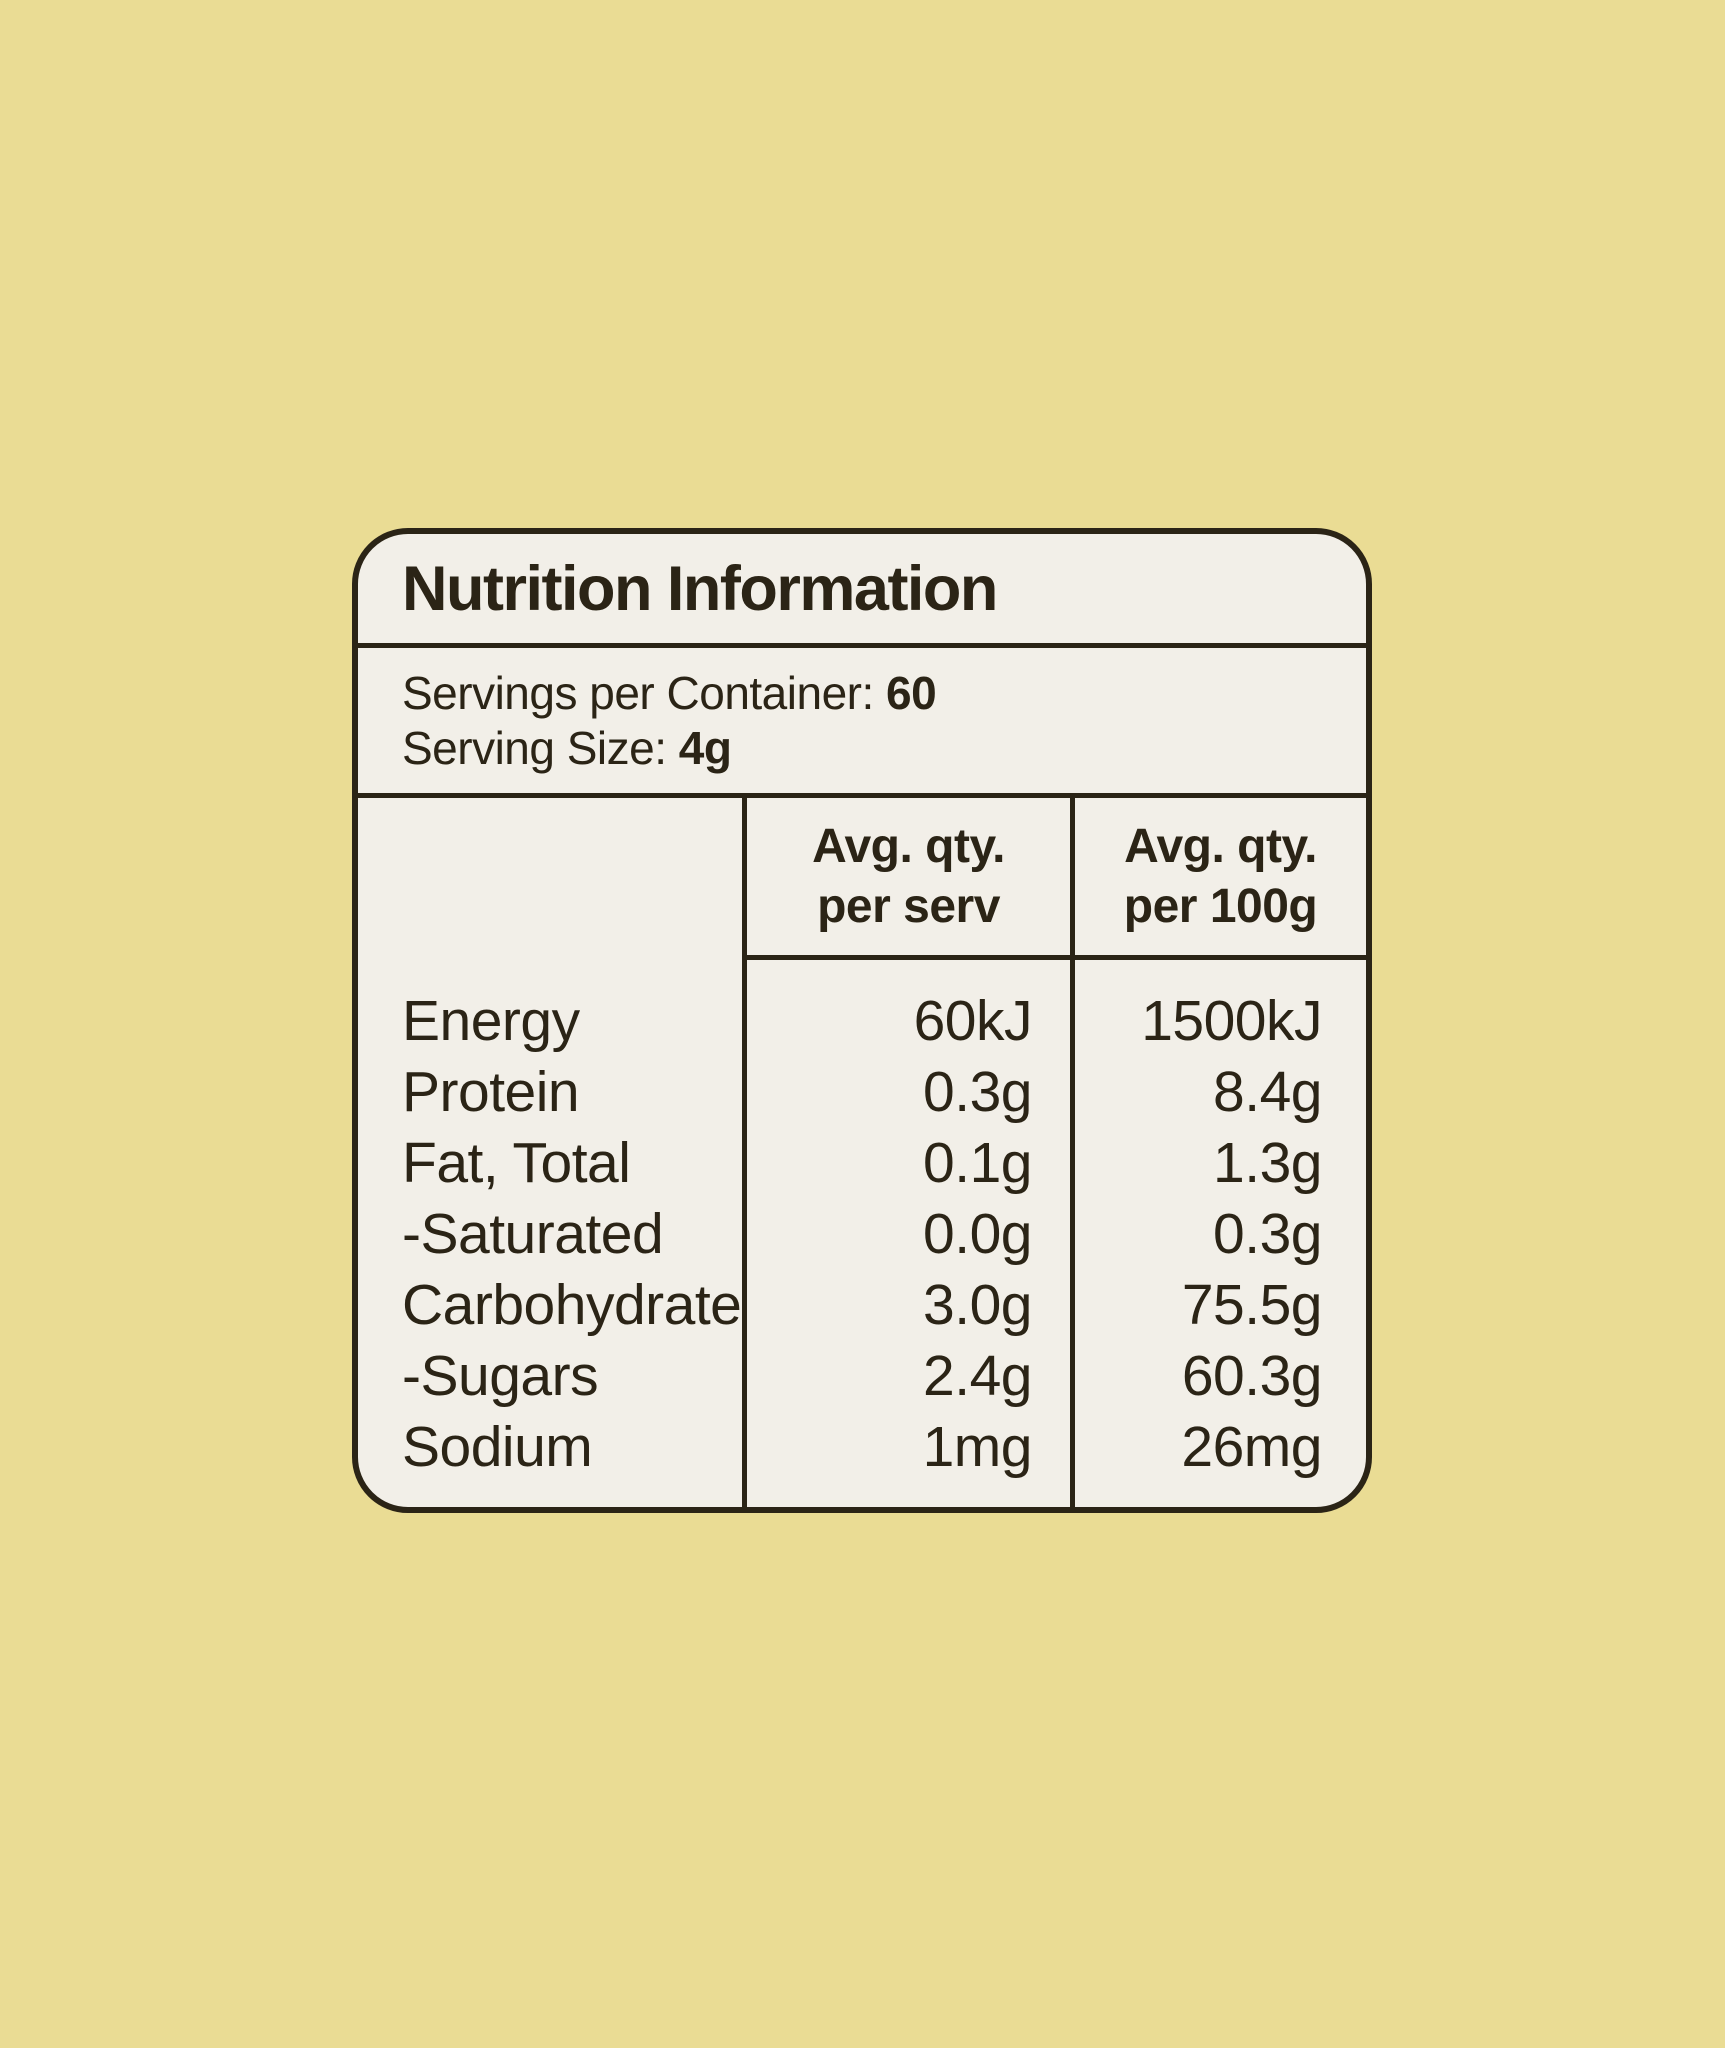  Describe the element at coordinates (977, 1092) in the screenshot. I see `per-serv-value: 0.3g` at that location.